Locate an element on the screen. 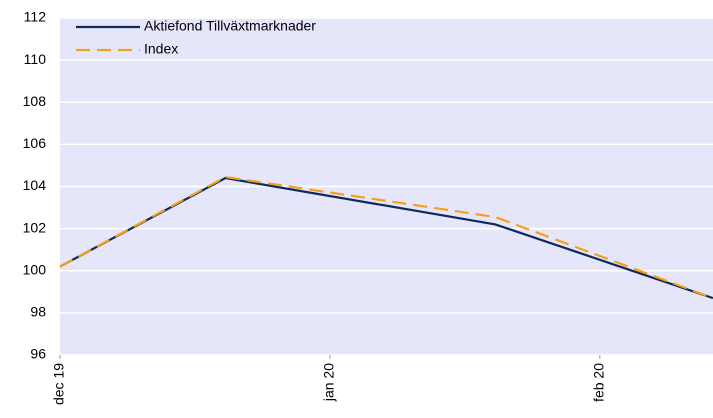  y-tick-label: 98 is located at coordinates (38, 312).